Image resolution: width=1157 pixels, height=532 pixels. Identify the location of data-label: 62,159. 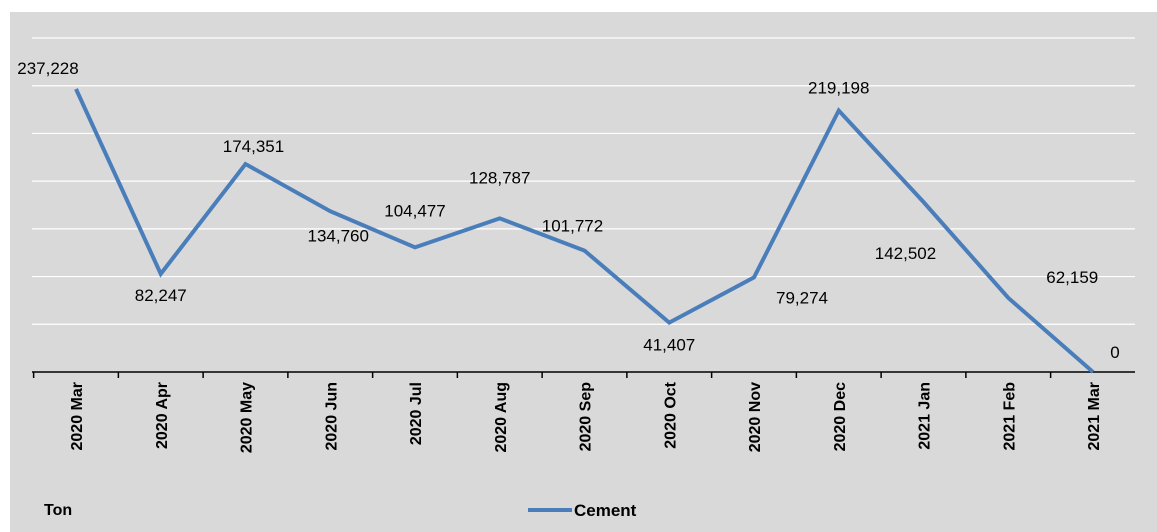
(1072, 277).